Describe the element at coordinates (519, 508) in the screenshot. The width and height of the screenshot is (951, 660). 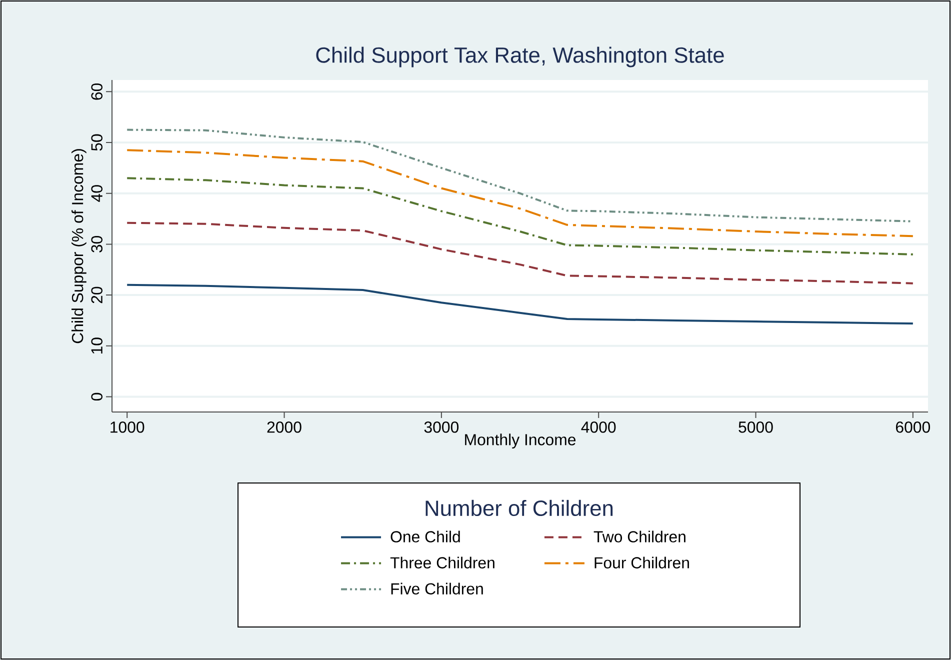
I see `legend-title: Number of Children` at that location.